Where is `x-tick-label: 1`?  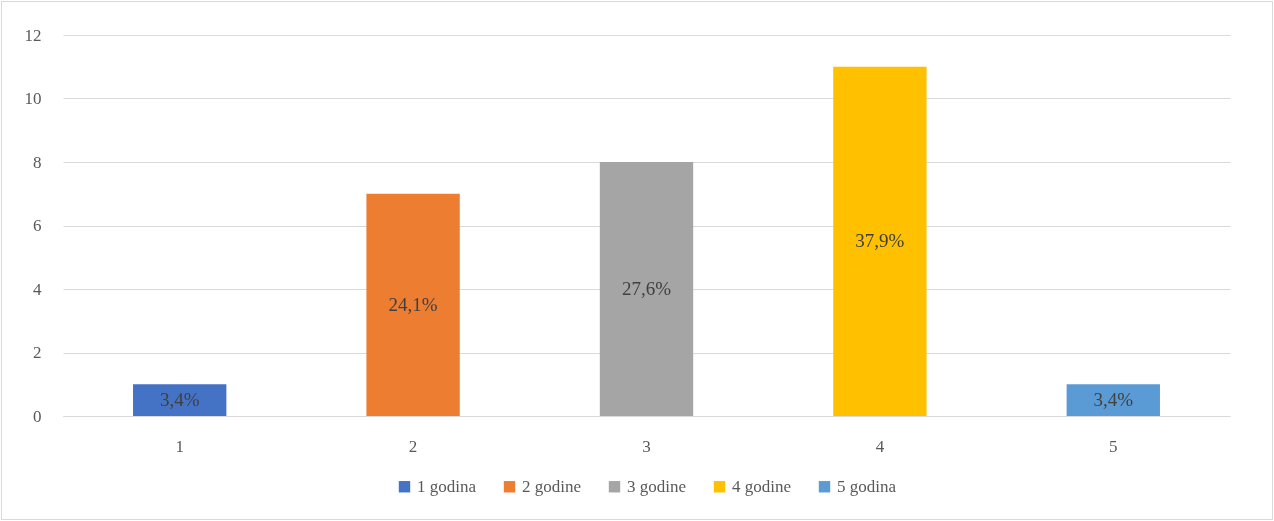 x-tick-label: 1 is located at coordinates (179, 446).